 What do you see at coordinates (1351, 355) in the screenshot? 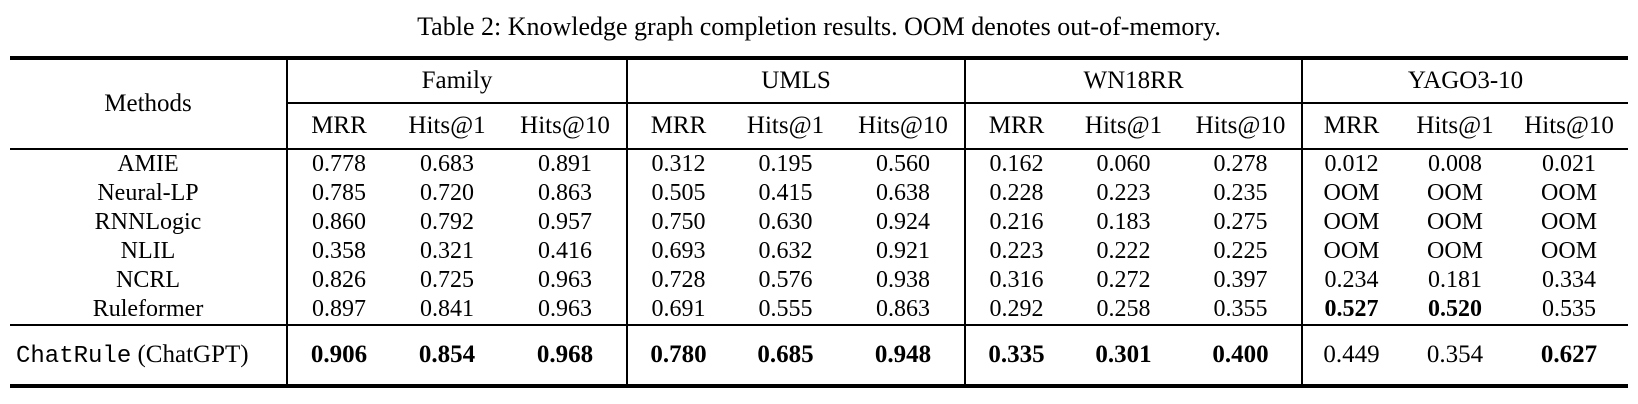
I see `metric-value: 0.449` at bounding box center [1351, 355].